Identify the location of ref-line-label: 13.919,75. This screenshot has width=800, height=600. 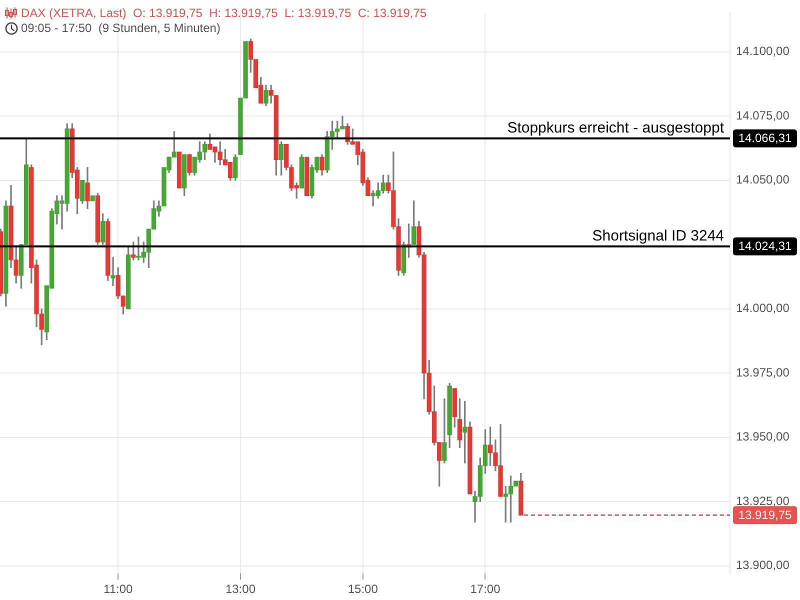
(765, 515).